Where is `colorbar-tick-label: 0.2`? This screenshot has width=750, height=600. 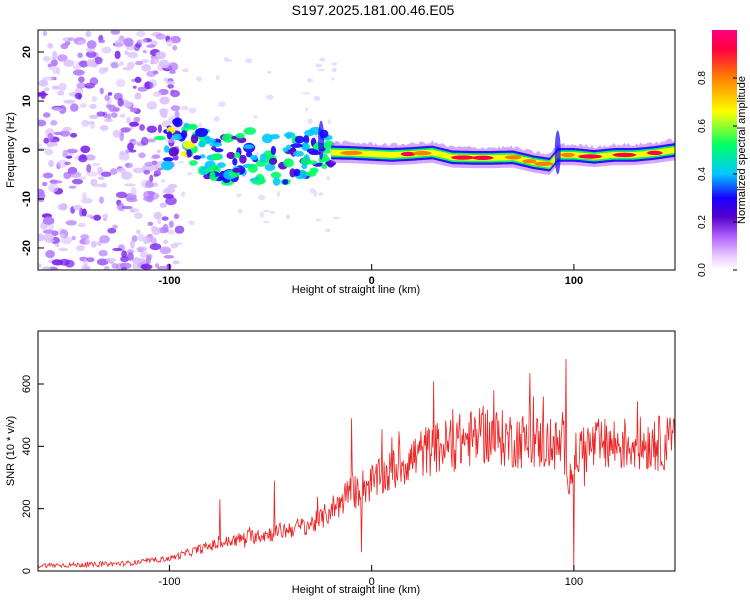
colorbar-tick-label: 0.2 is located at coordinates (702, 222).